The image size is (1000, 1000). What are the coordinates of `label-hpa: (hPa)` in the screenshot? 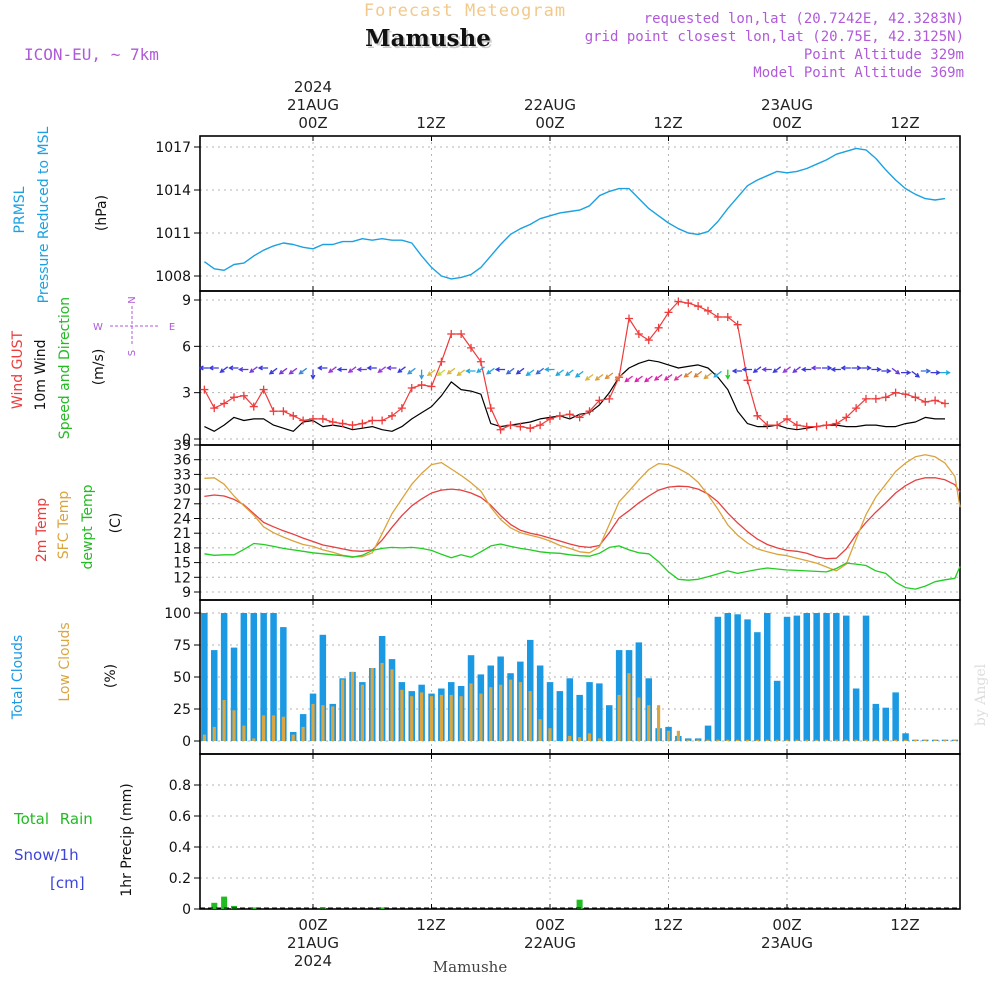 It's located at (102, 213).